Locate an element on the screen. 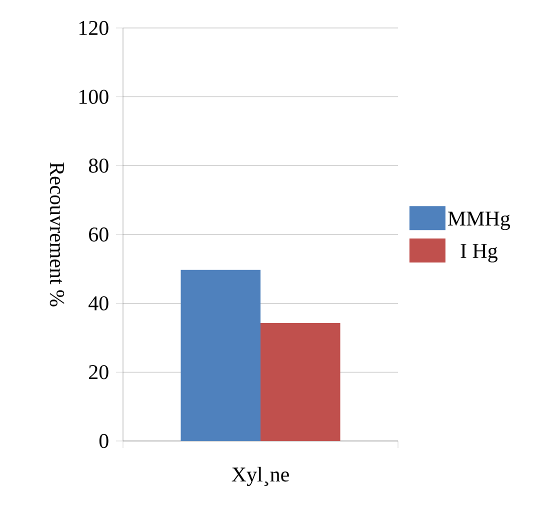 The height and width of the screenshot is (509, 549). x-tick-label: Xyl¸ne is located at coordinates (260, 476).